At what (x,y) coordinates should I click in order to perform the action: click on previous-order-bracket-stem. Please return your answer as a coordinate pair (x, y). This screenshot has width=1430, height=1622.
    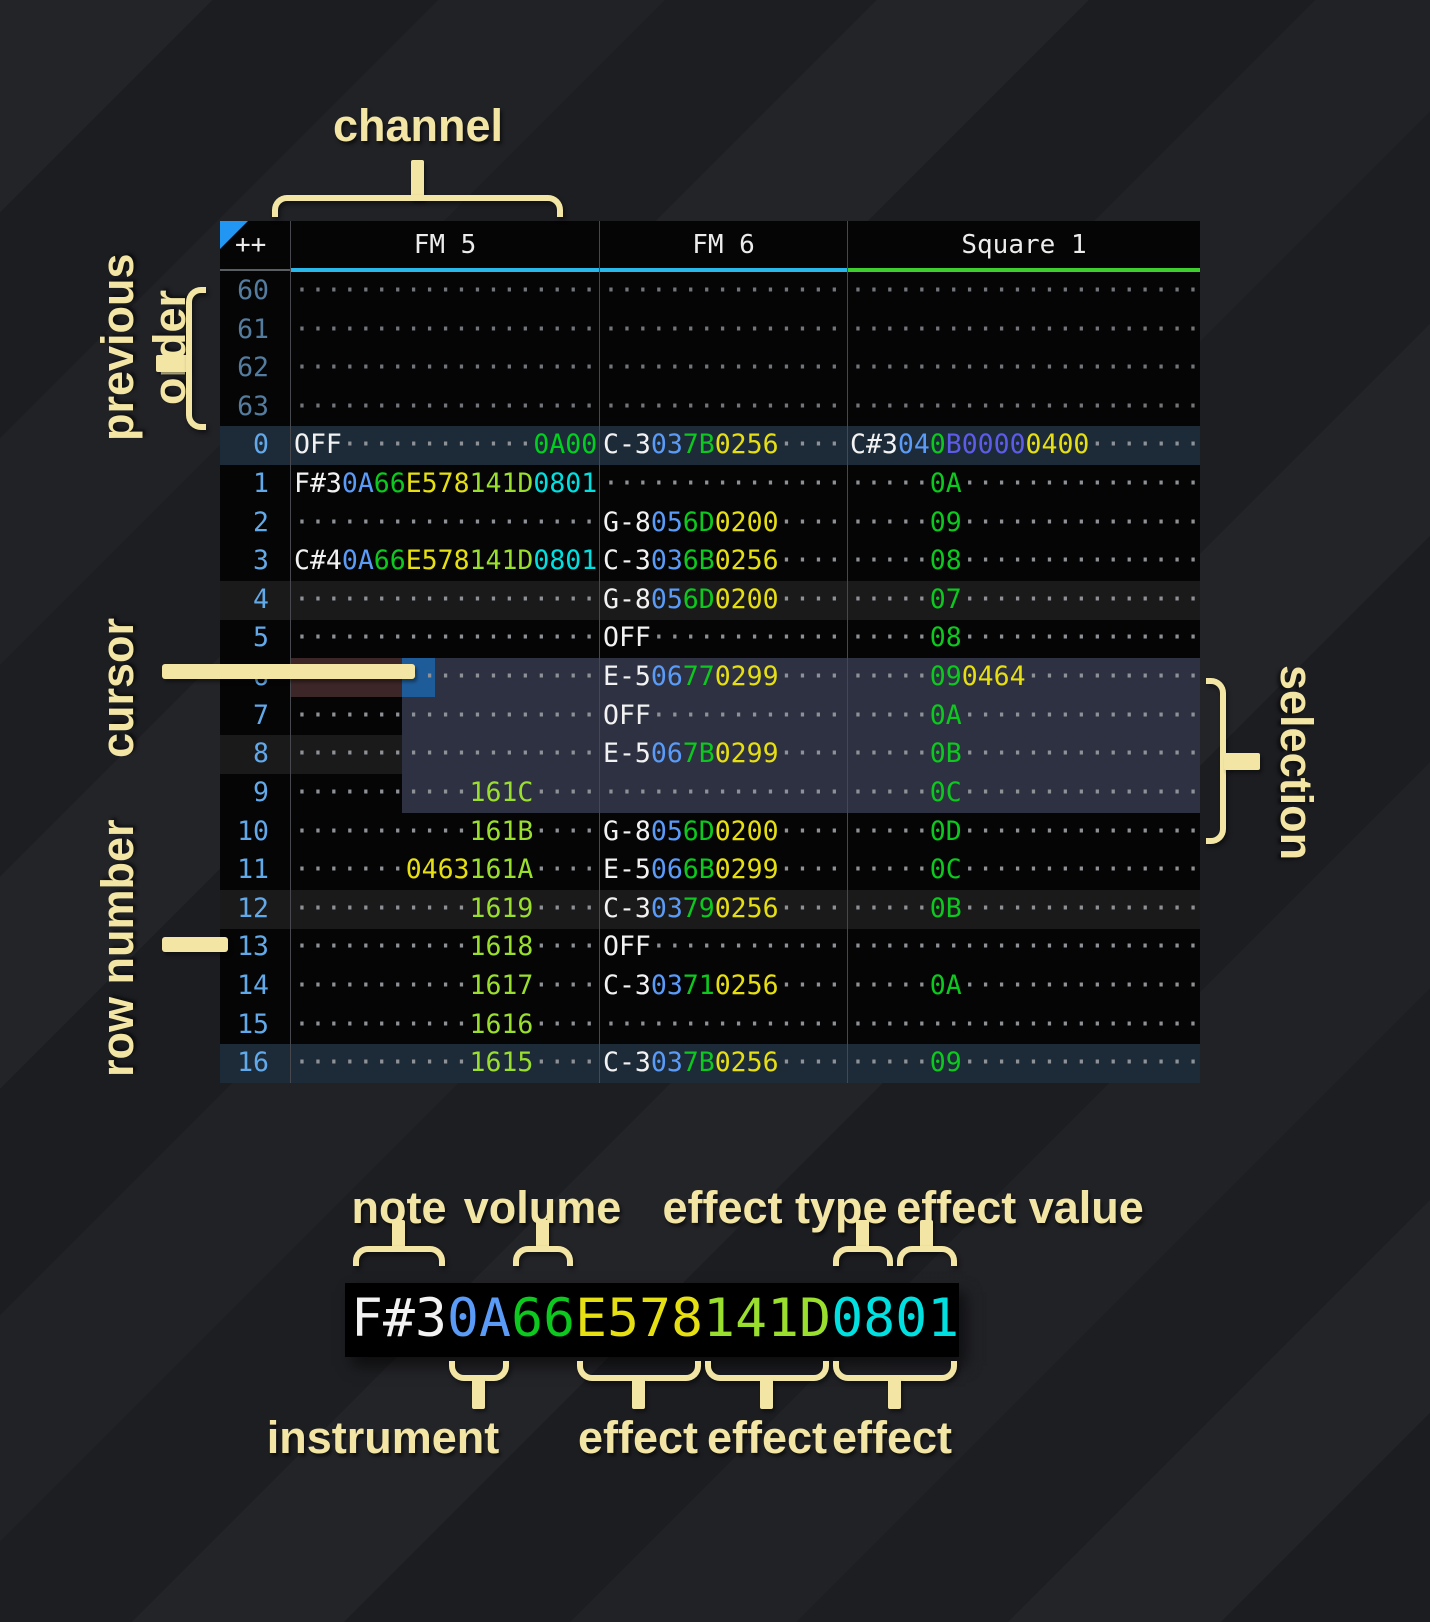
    Looking at the image, I should click on (173, 363).